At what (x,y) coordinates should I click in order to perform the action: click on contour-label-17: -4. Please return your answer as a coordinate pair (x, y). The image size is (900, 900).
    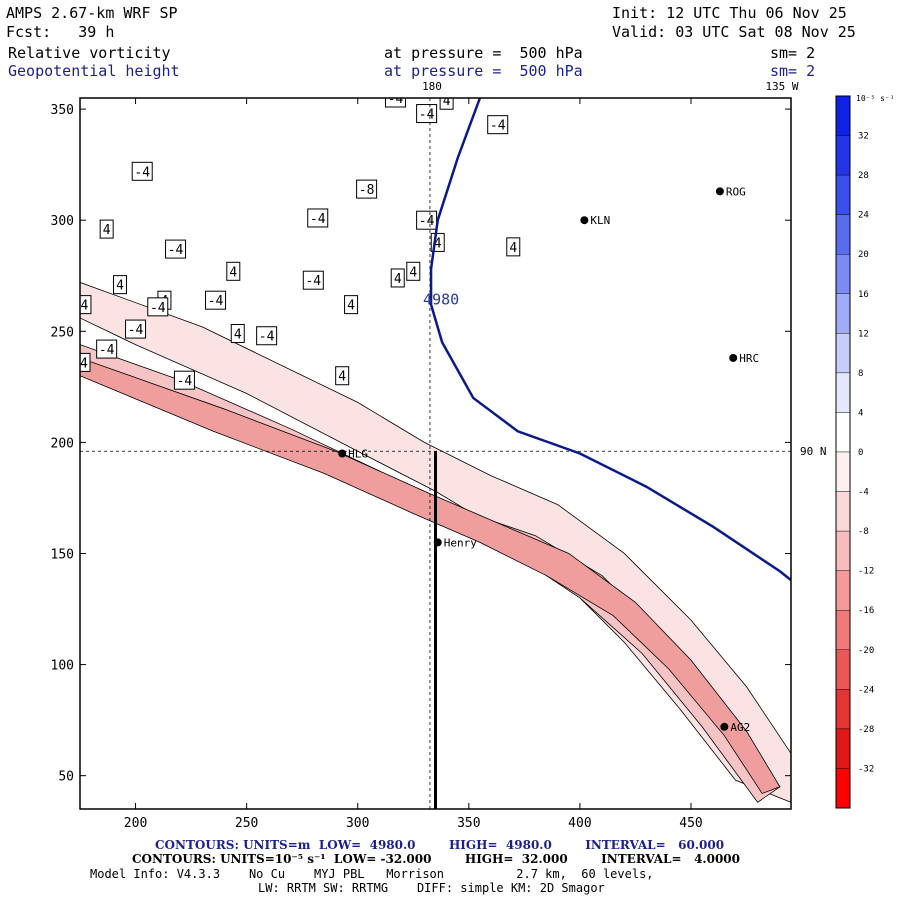
    Looking at the image, I should click on (184, 380).